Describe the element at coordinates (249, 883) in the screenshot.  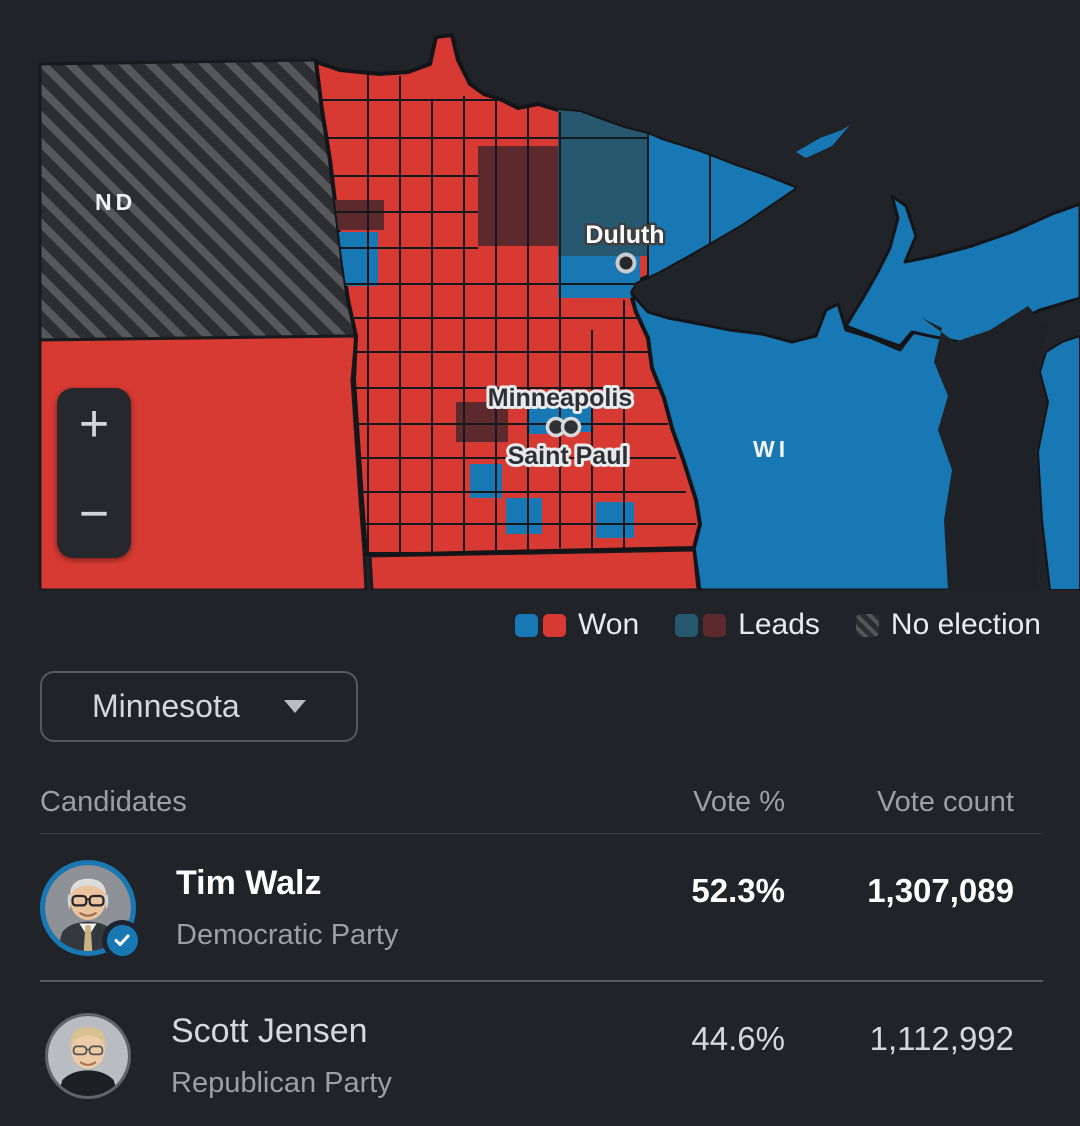
I see `candidate-name: Tim Walz` at that location.